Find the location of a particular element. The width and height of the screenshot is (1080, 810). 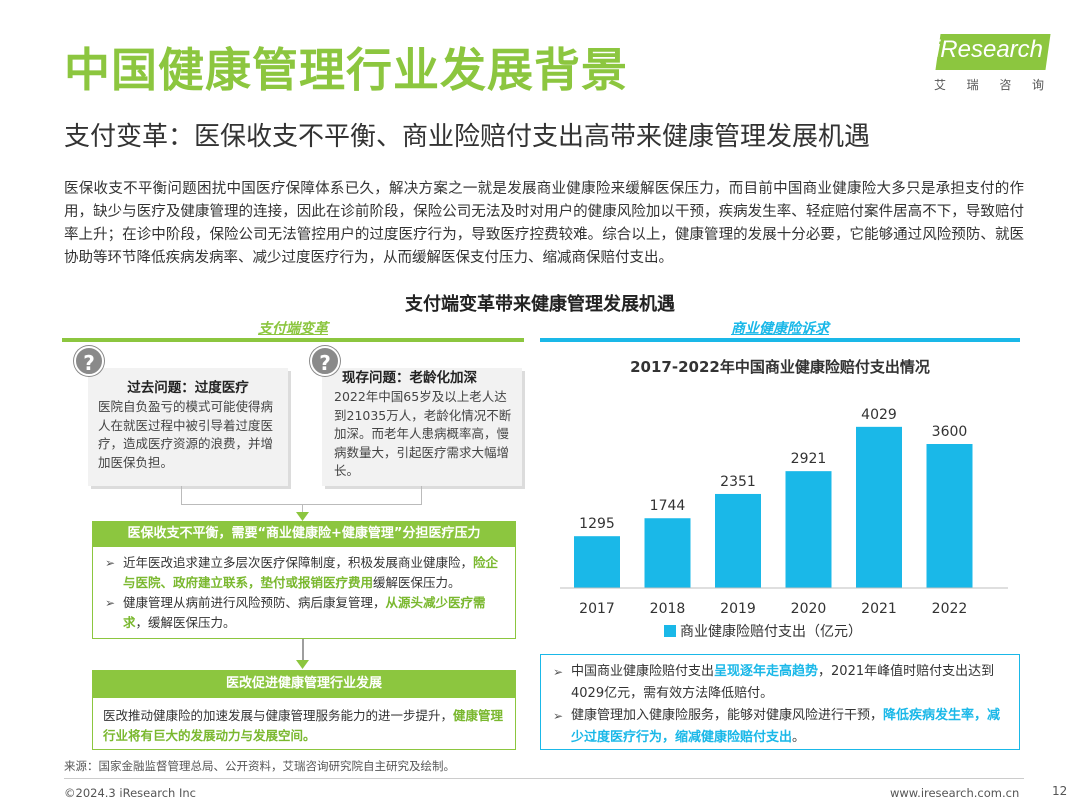

section-label-insurance: 商业健康险诉求 is located at coordinates (780, 329).